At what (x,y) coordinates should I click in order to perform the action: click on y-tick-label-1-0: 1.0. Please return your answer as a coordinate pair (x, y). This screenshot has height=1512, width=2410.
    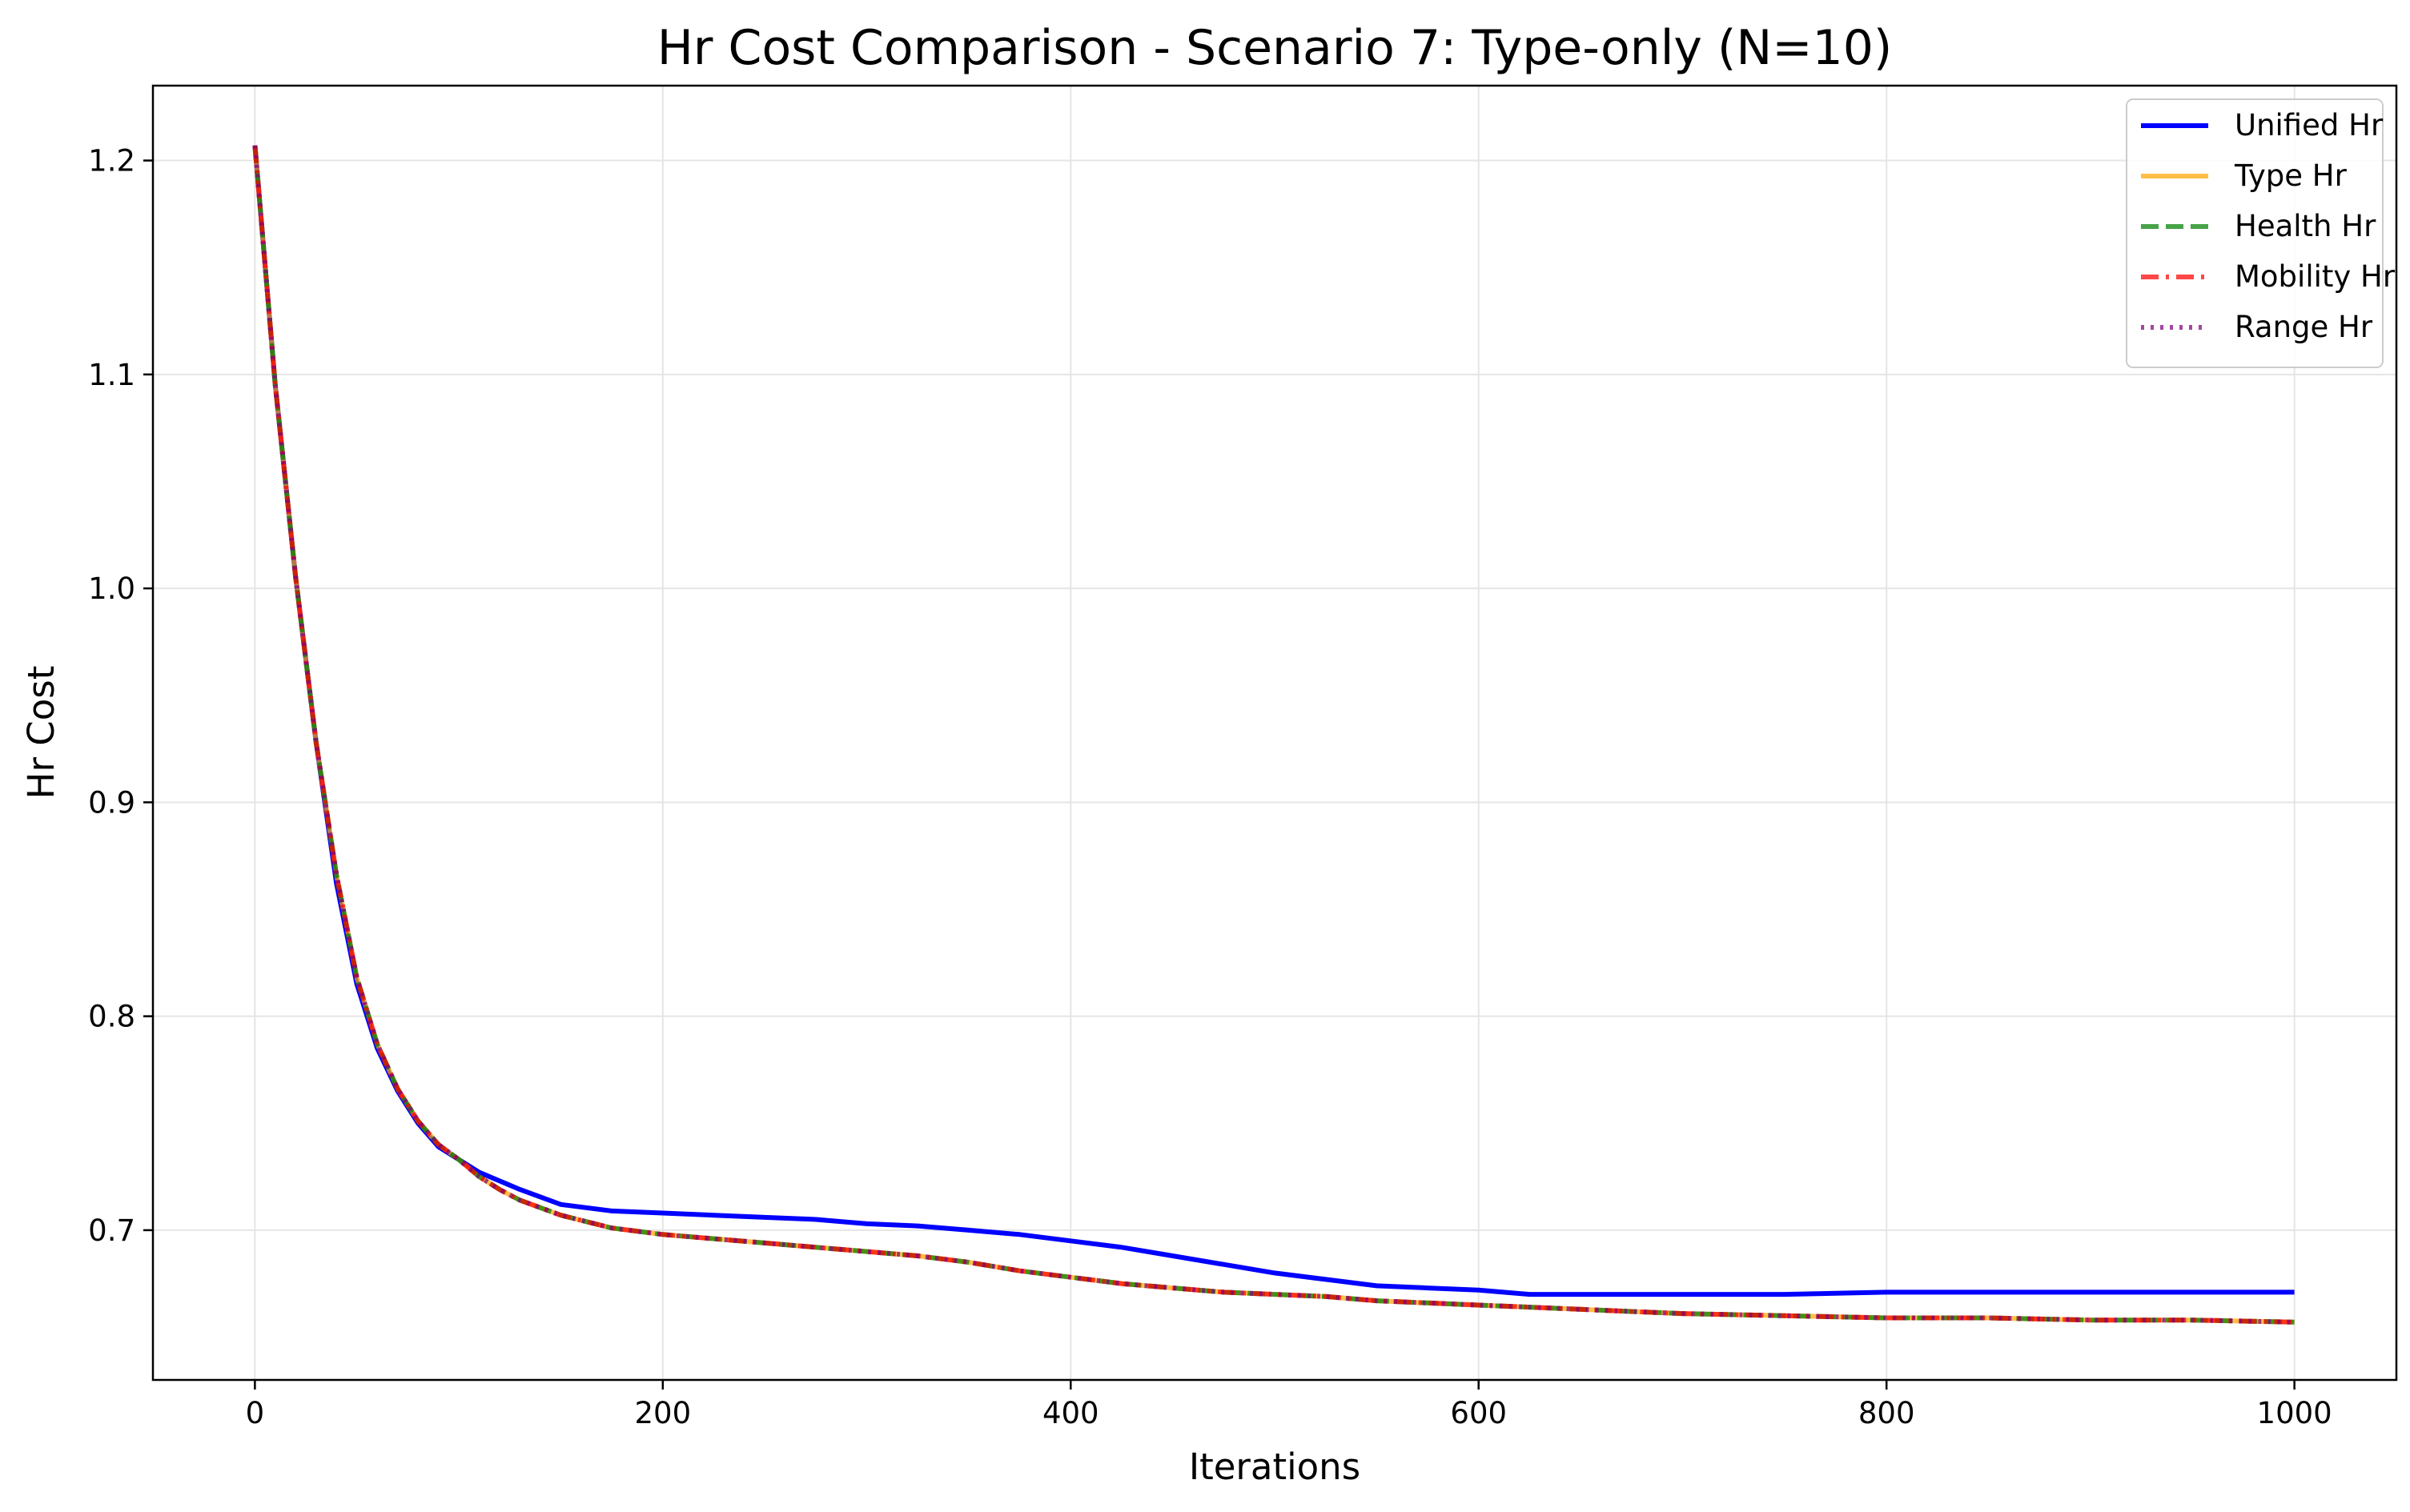
    Looking at the image, I should click on (111, 589).